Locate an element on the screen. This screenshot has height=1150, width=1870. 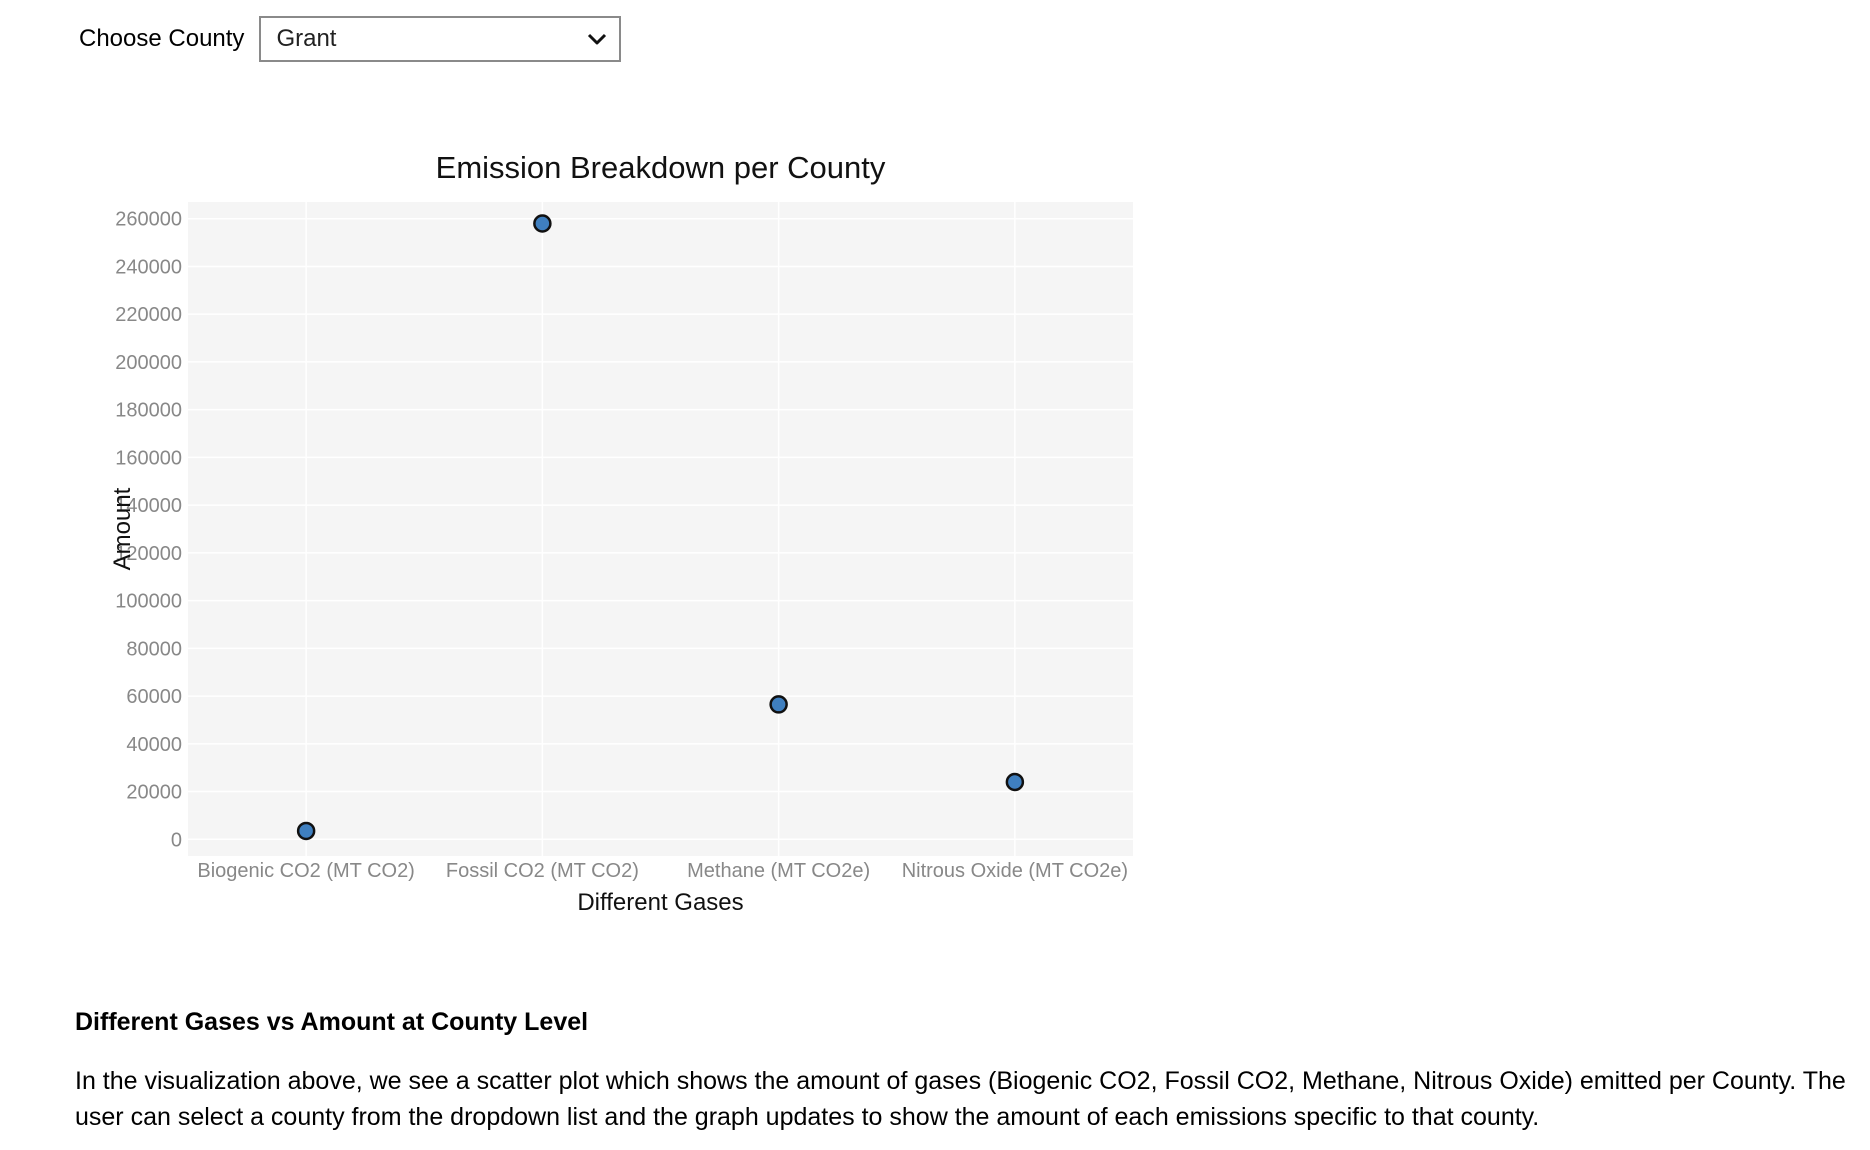
county-label: Choose County is located at coordinates (162, 38).